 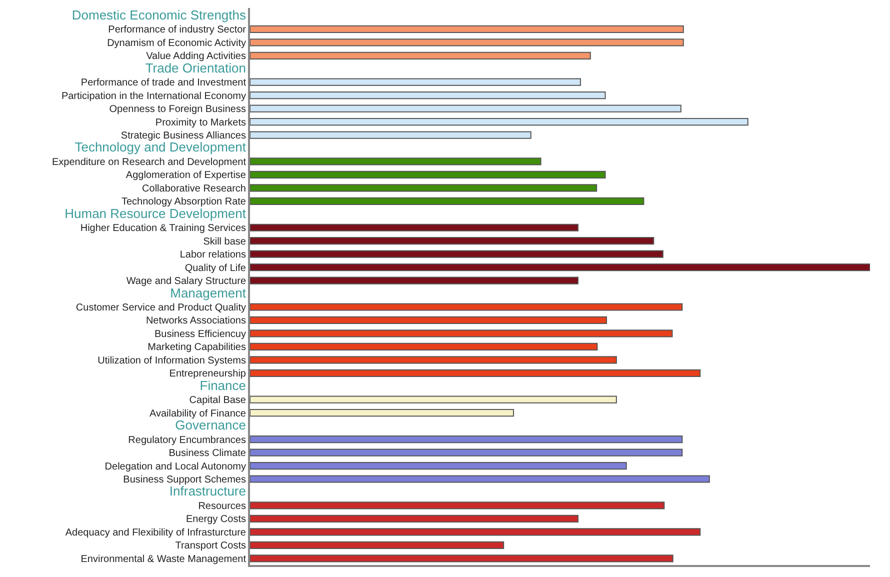 What do you see at coordinates (196, 321) in the screenshot?
I see `y-tick-label: Networks Associations` at bounding box center [196, 321].